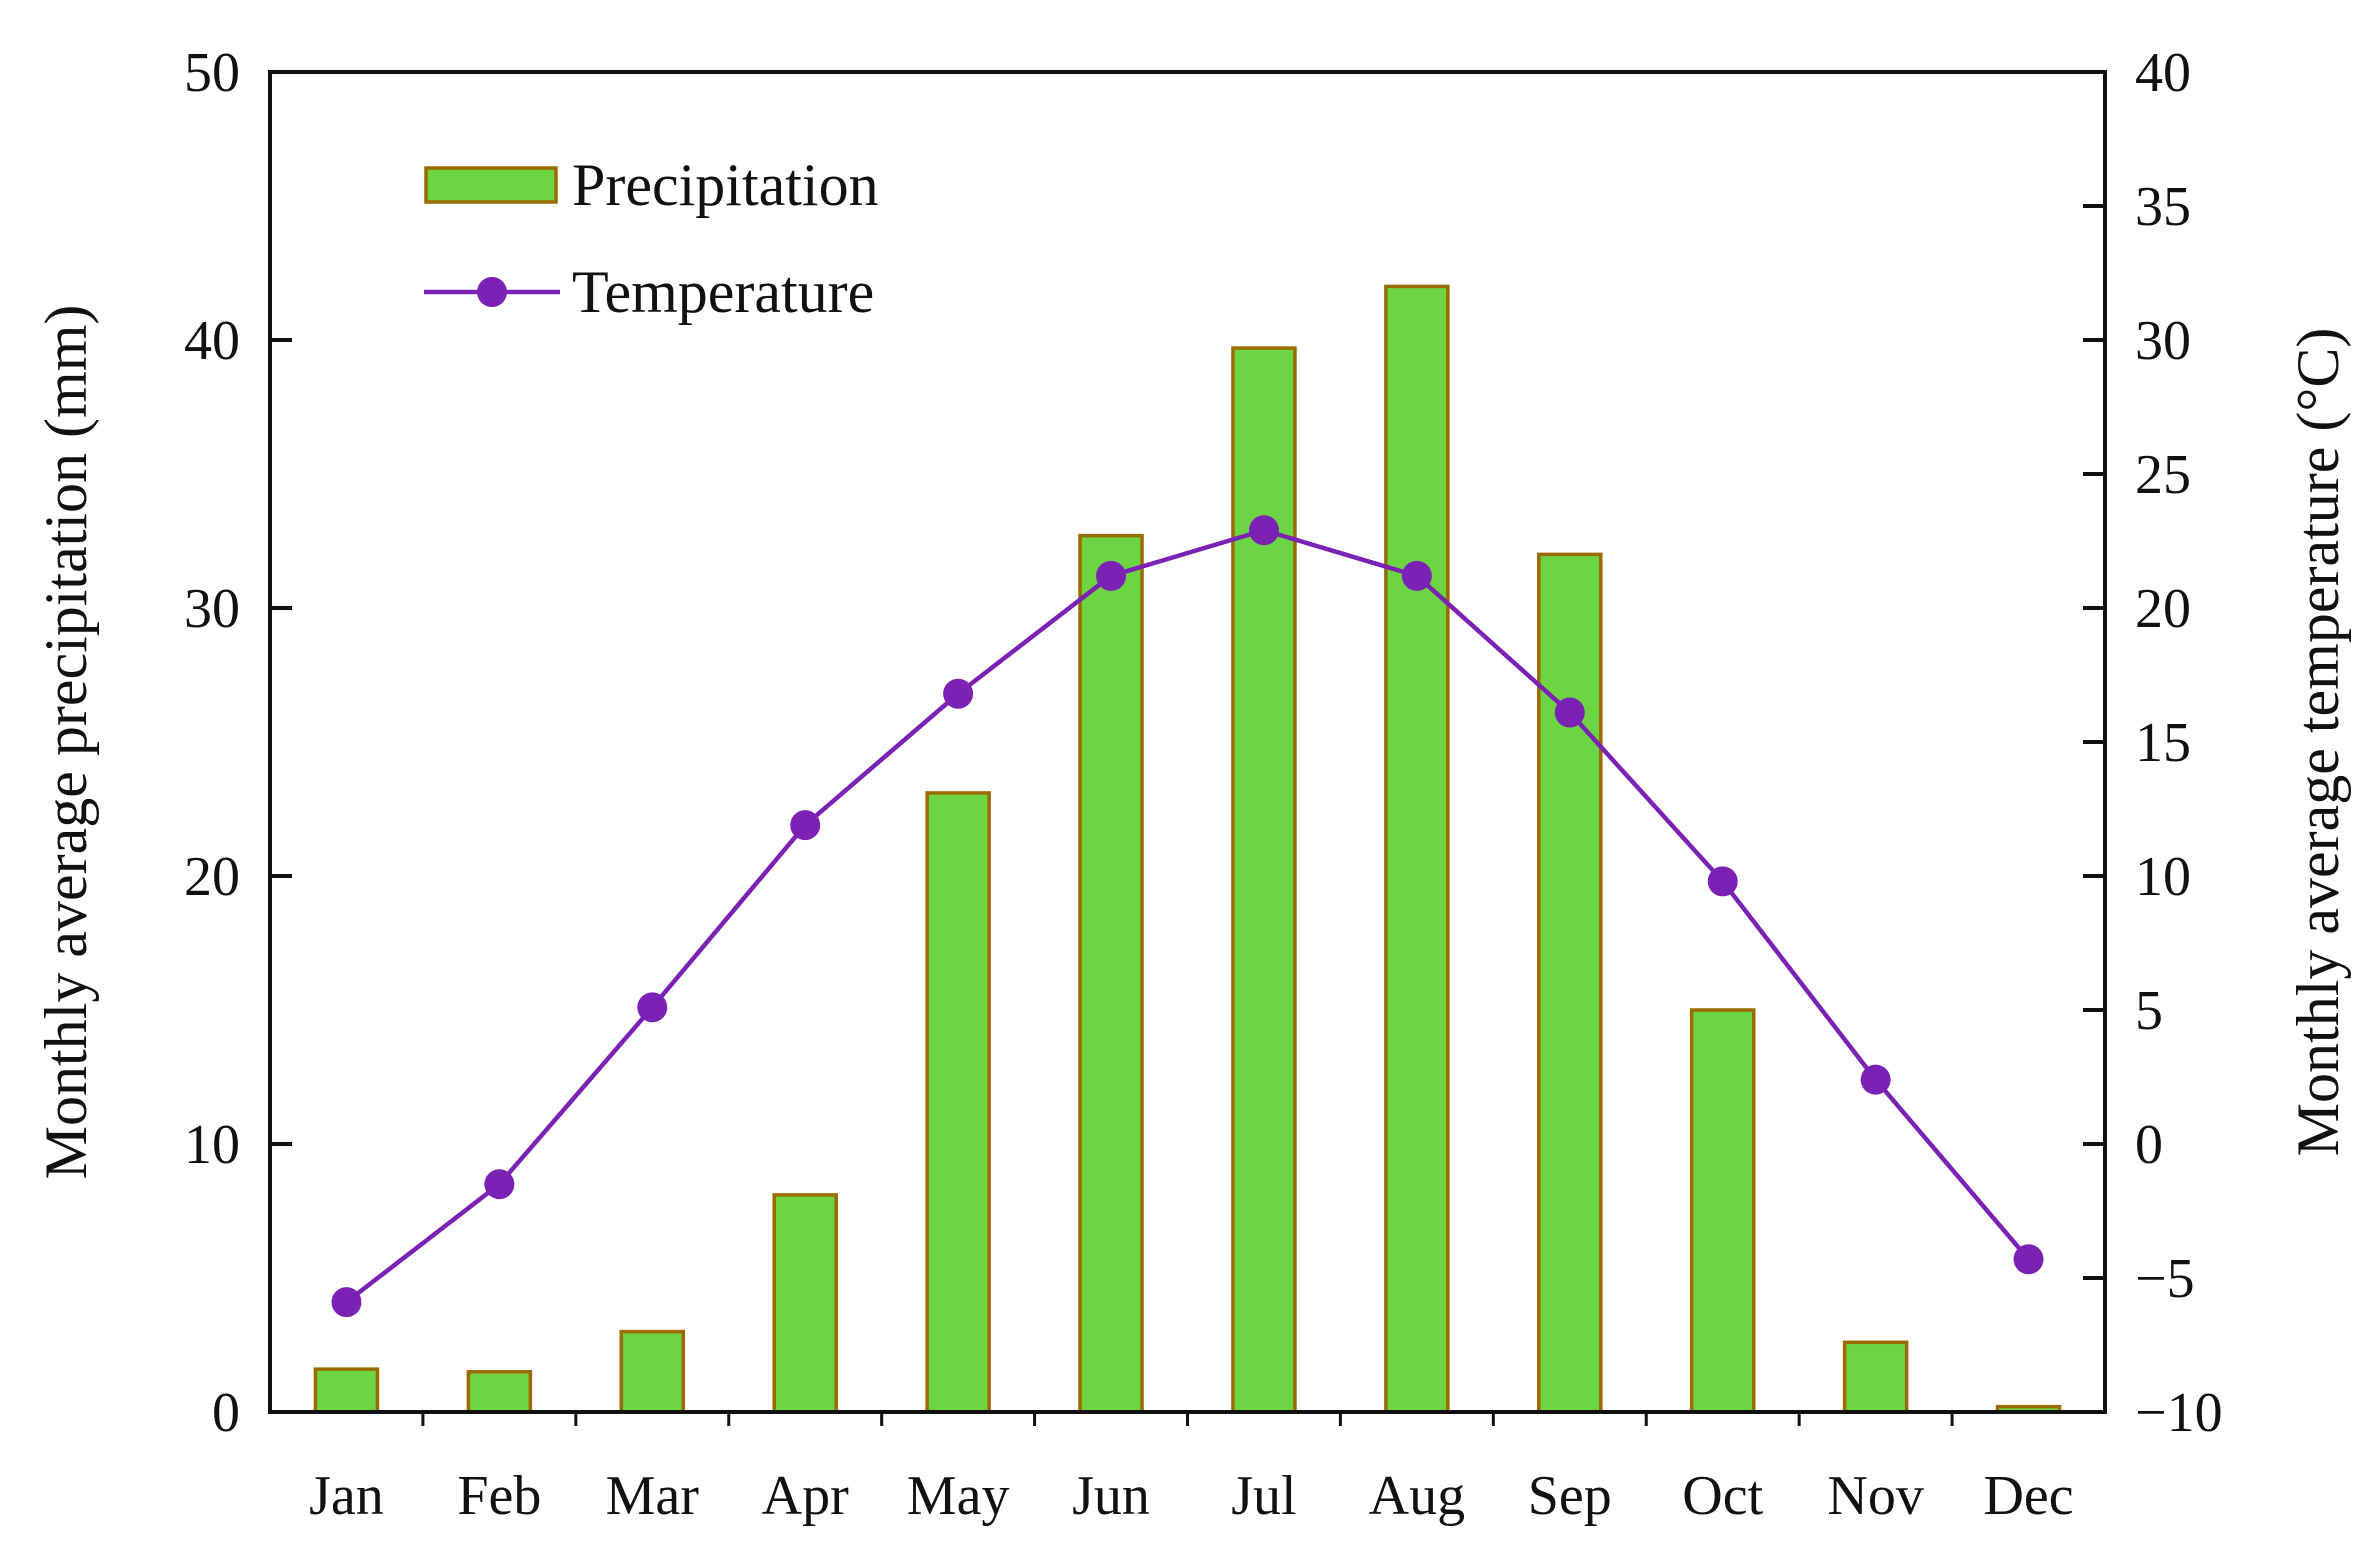  What do you see at coordinates (226, 1413) in the screenshot?
I see `y-tick-label-left-0: 0` at bounding box center [226, 1413].